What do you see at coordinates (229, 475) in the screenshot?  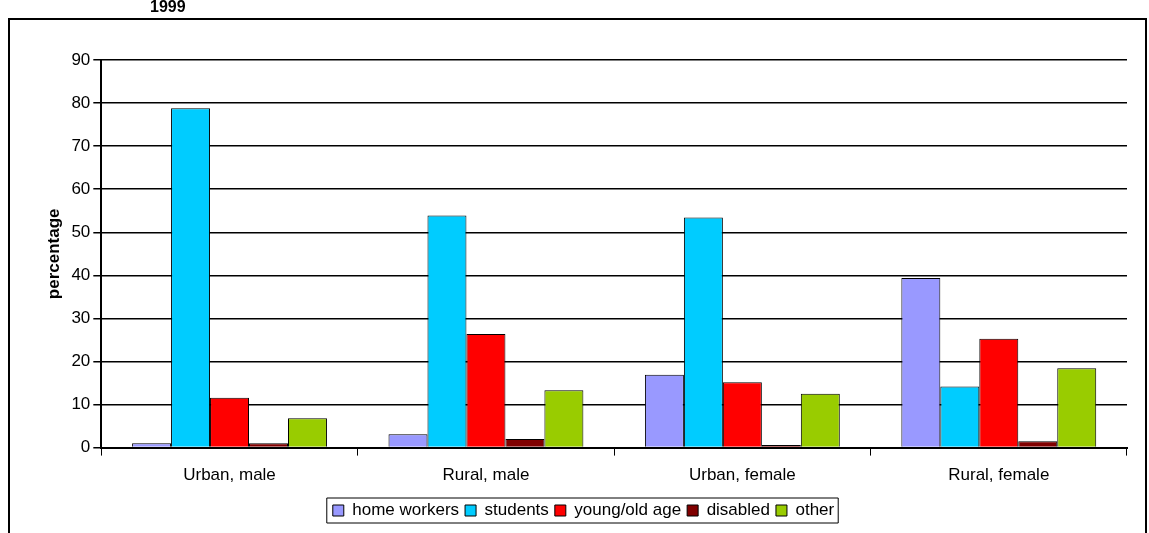 I see `x-tick-label: Urban, male` at bounding box center [229, 475].